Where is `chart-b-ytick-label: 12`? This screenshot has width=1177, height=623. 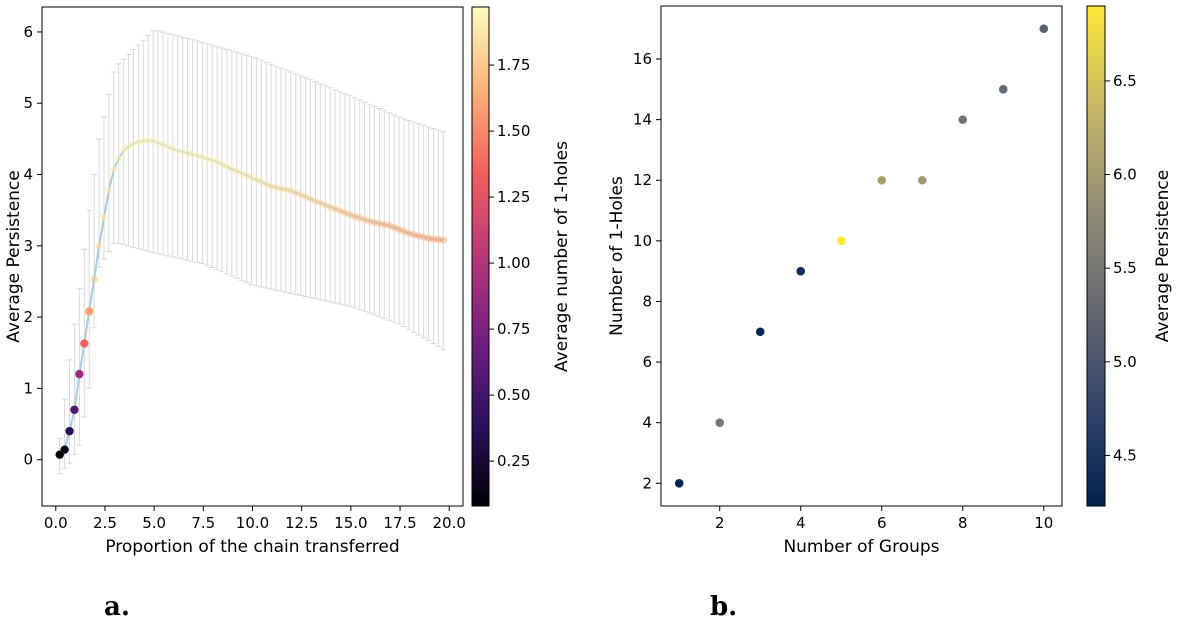
chart-b-ytick-label: 12 is located at coordinates (642, 180).